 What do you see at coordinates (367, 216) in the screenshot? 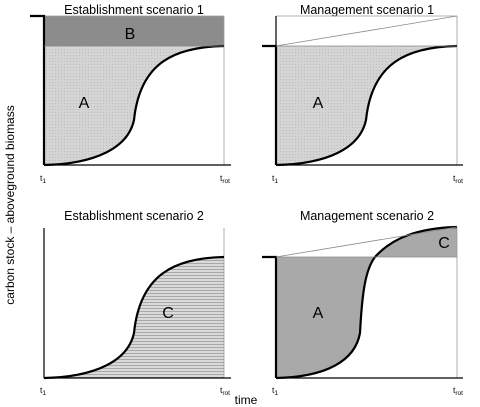
I see `panel-title: Management scenario 2` at bounding box center [367, 216].